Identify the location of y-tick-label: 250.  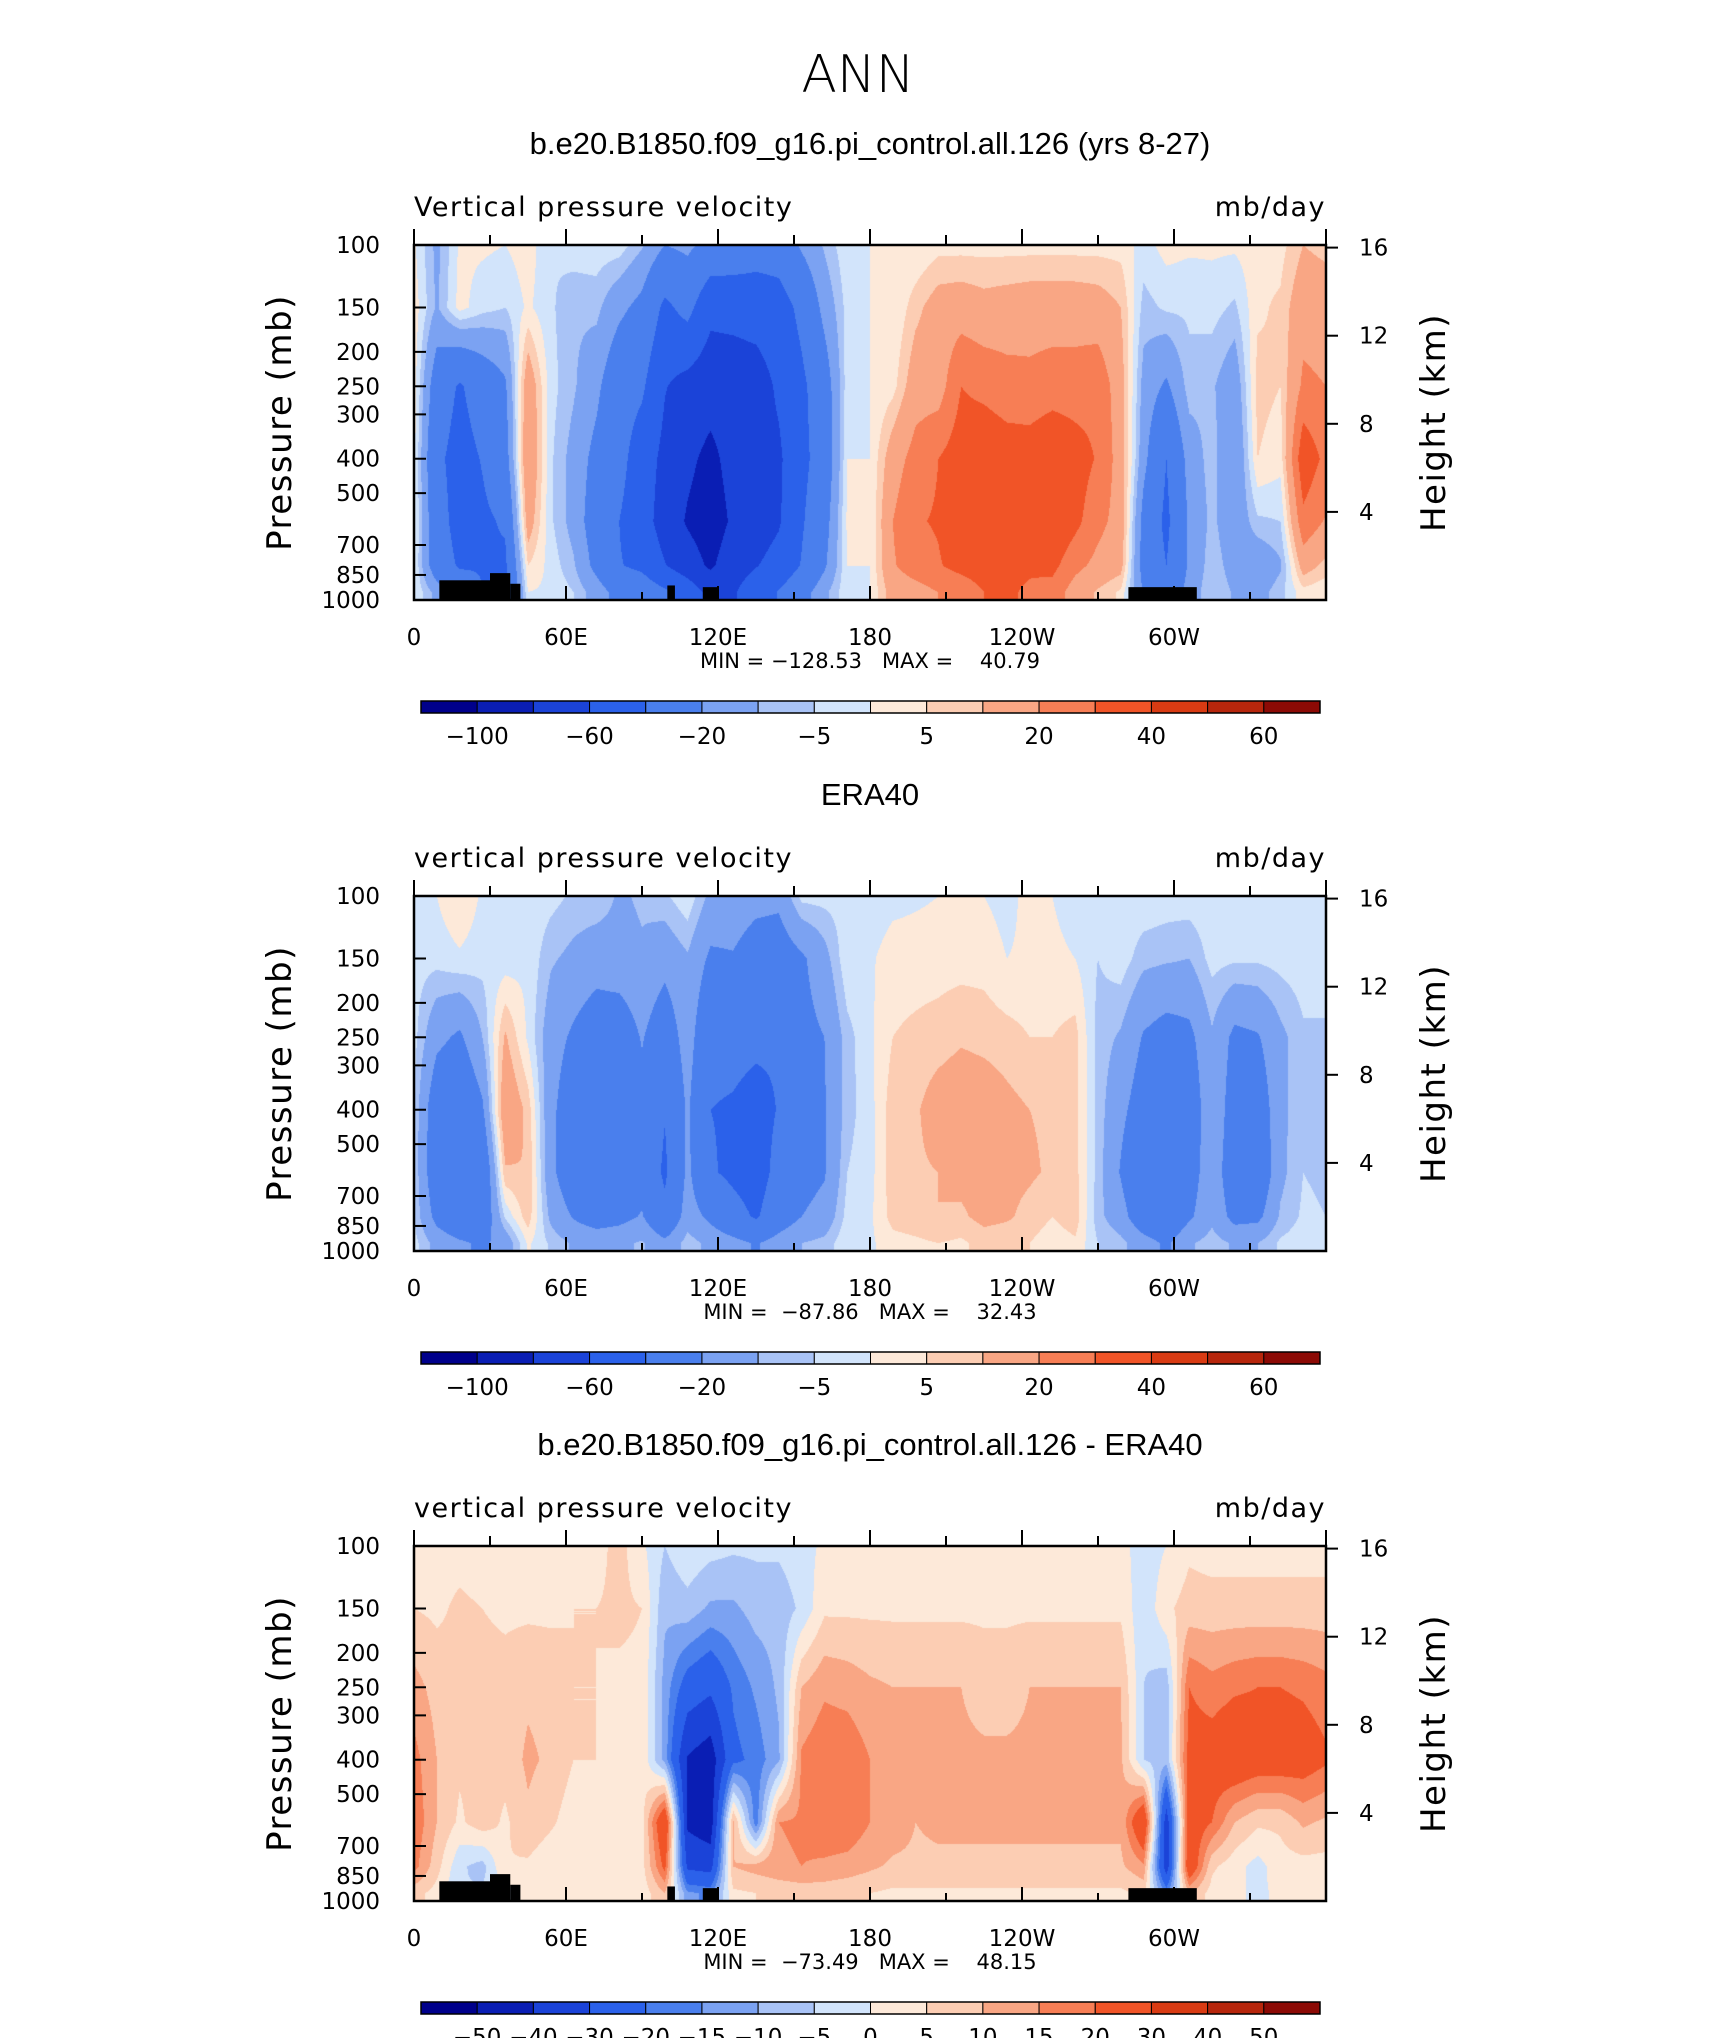
(358, 1038).